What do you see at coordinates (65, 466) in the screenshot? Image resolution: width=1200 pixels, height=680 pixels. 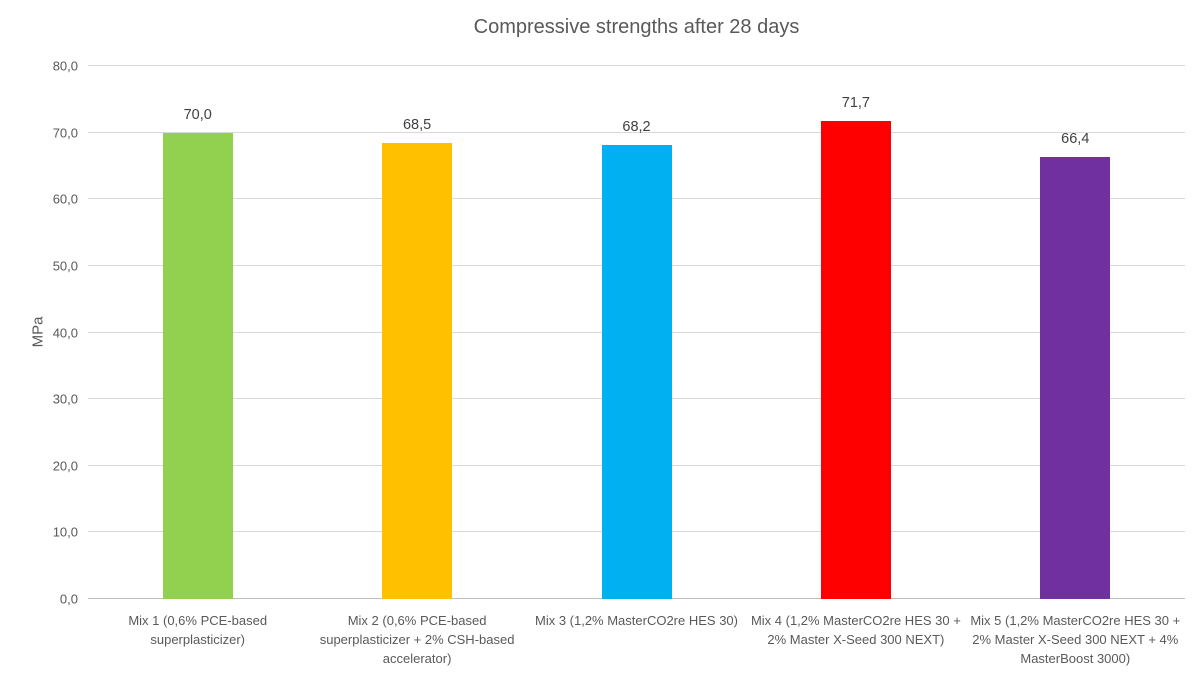 I see `y-tick-label: 20,0` at bounding box center [65, 466].